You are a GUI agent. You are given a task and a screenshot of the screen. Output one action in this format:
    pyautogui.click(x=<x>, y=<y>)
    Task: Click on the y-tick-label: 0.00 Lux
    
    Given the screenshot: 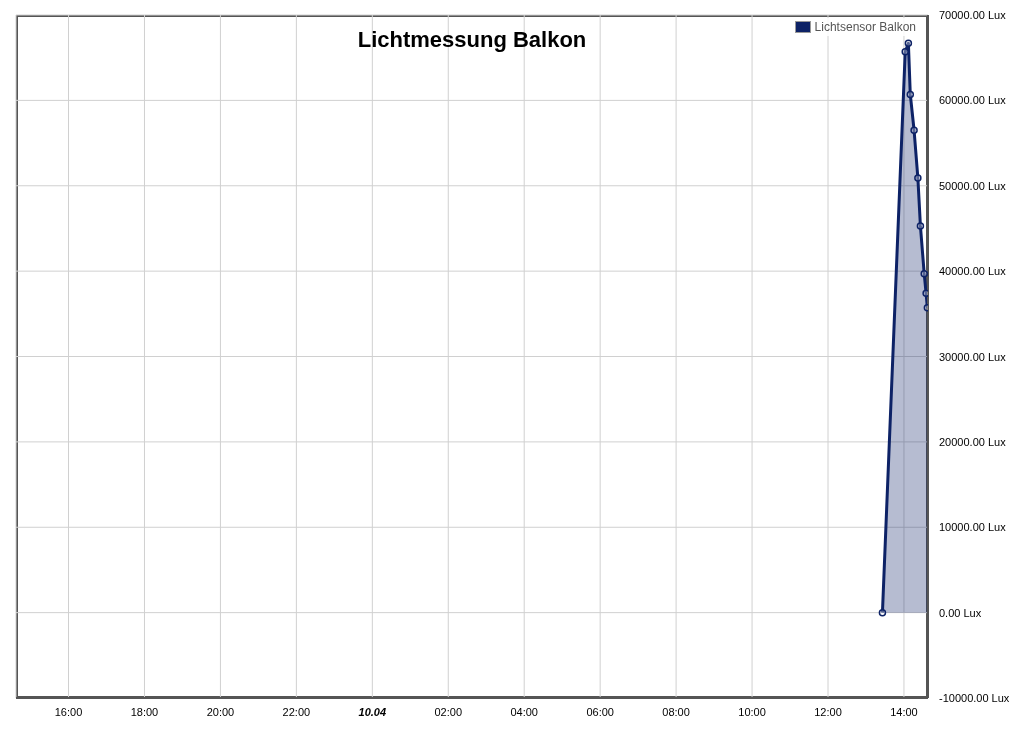 What is the action you would take?
    pyautogui.click(x=960, y=612)
    